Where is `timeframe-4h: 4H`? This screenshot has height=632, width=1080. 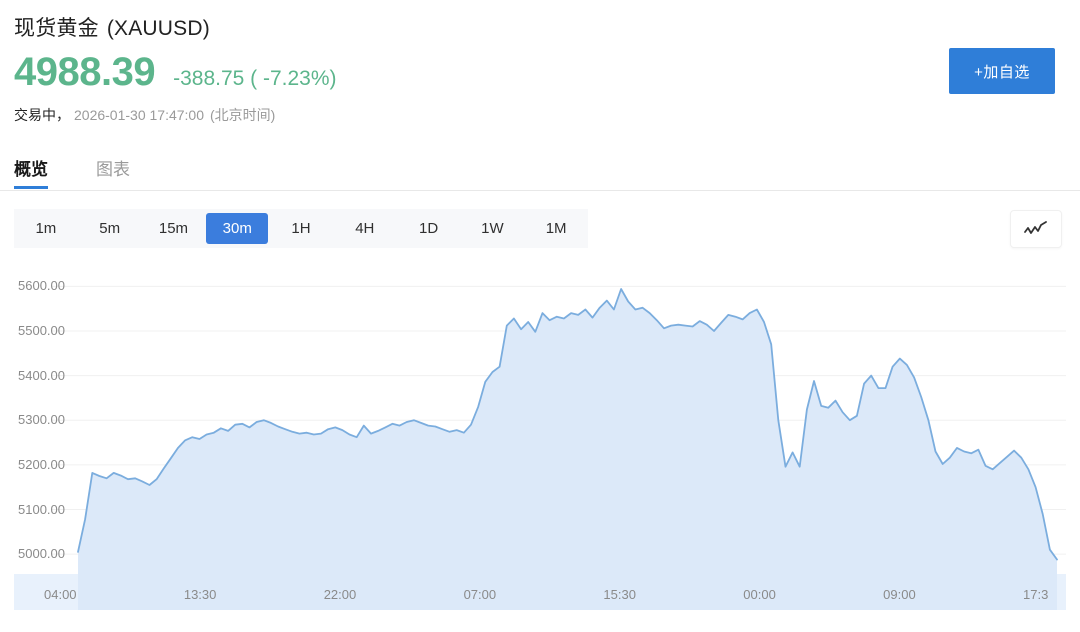 timeframe-4h: 4H is located at coordinates (365, 228).